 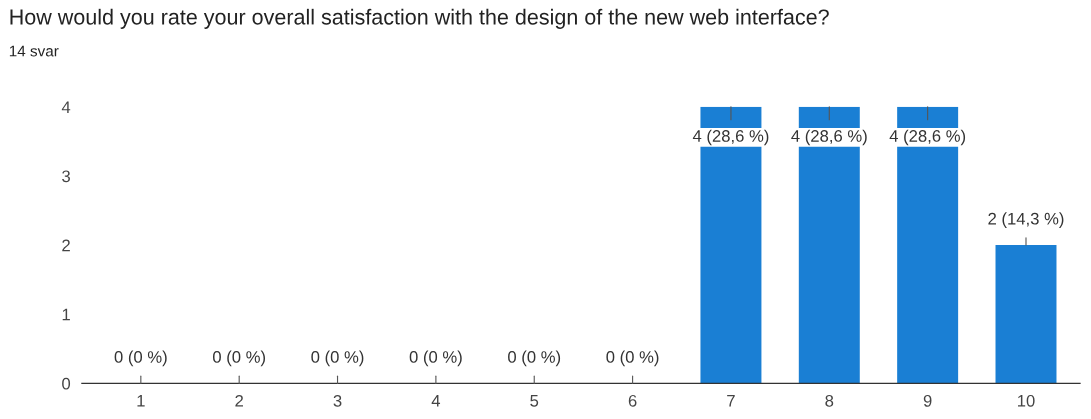 What do you see at coordinates (731, 401) in the screenshot?
I see `x-tick-label: 7` at bounding box center [731, 401].